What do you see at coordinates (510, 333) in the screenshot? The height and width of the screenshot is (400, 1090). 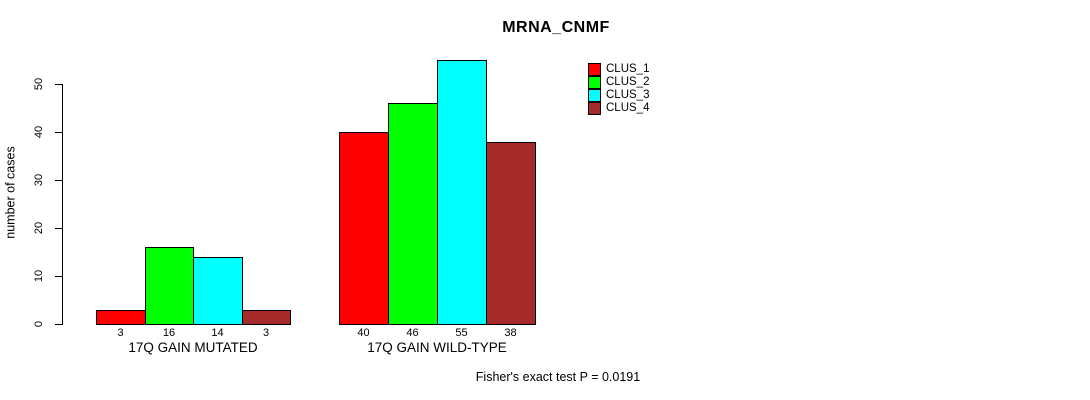 I see `bar-value-label: 38` at bounding box center [510, 333].